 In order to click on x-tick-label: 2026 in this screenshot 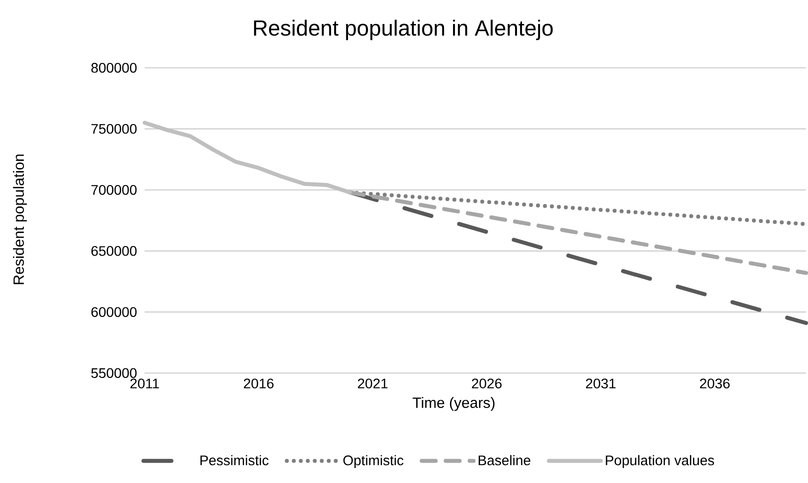, I will do `click(487, 383)`.